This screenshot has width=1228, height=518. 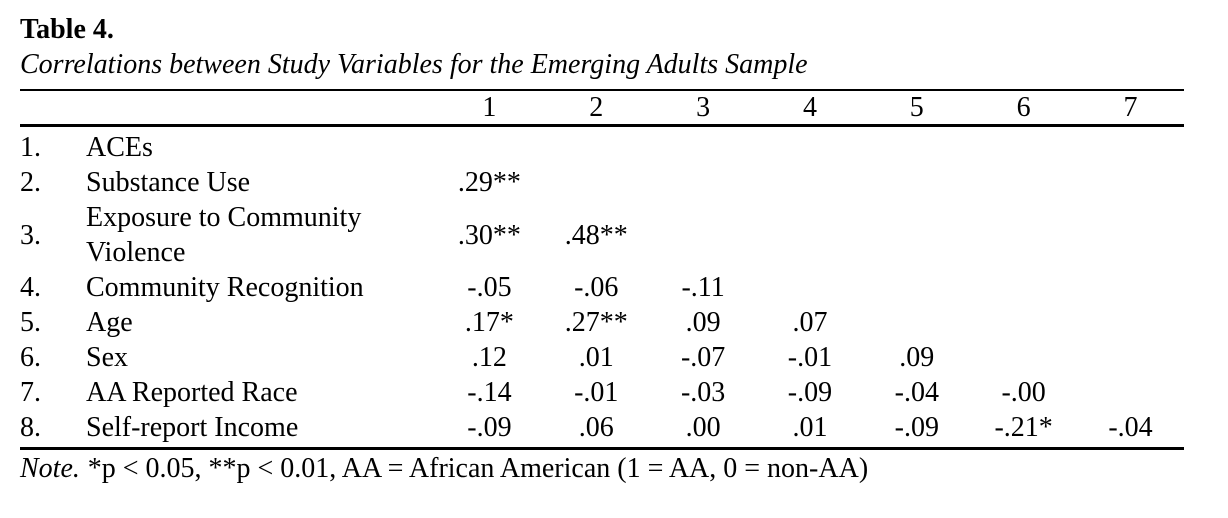 What do you see at coordinates (489, 182) in the screenshot?
I see `correlation-value: .29**` at bounding box center [489, 182].